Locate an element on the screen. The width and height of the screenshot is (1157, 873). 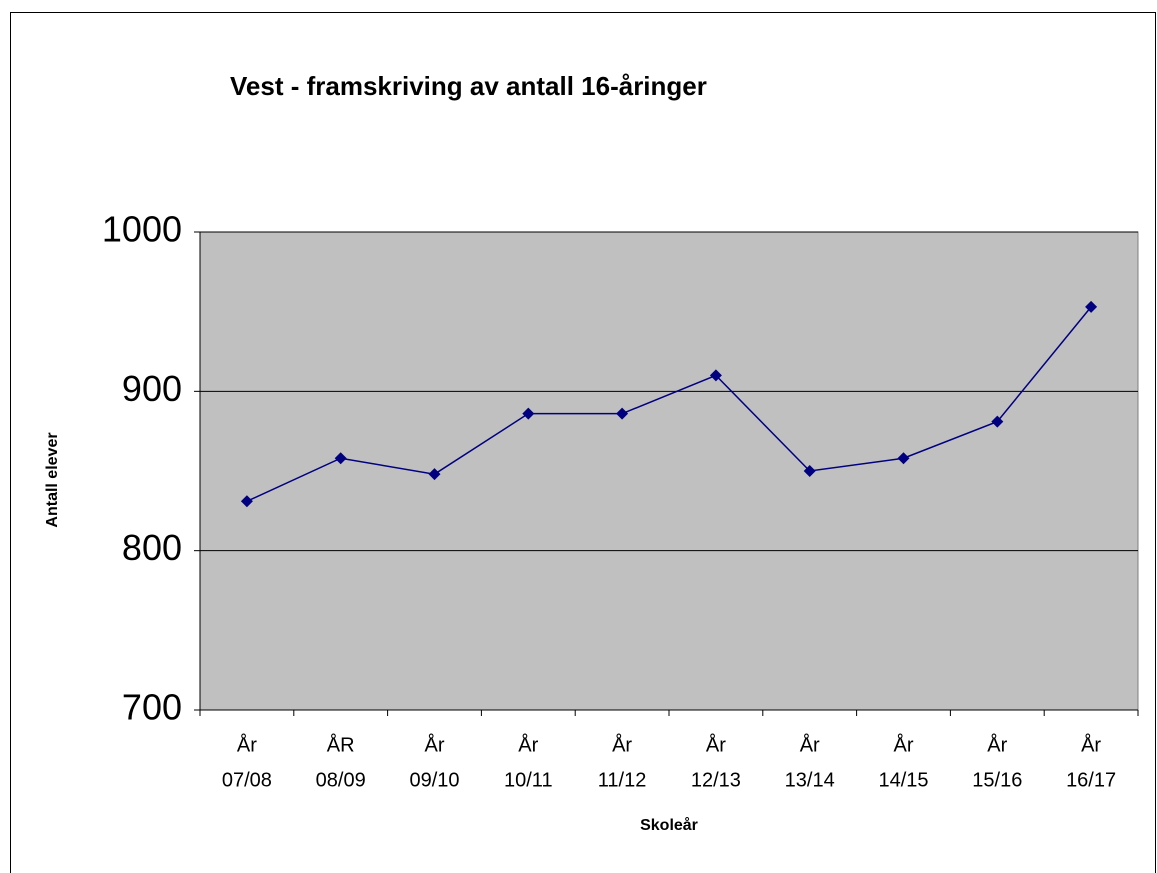
y-tick-label: 1000 is located at coordinates (142, 229).